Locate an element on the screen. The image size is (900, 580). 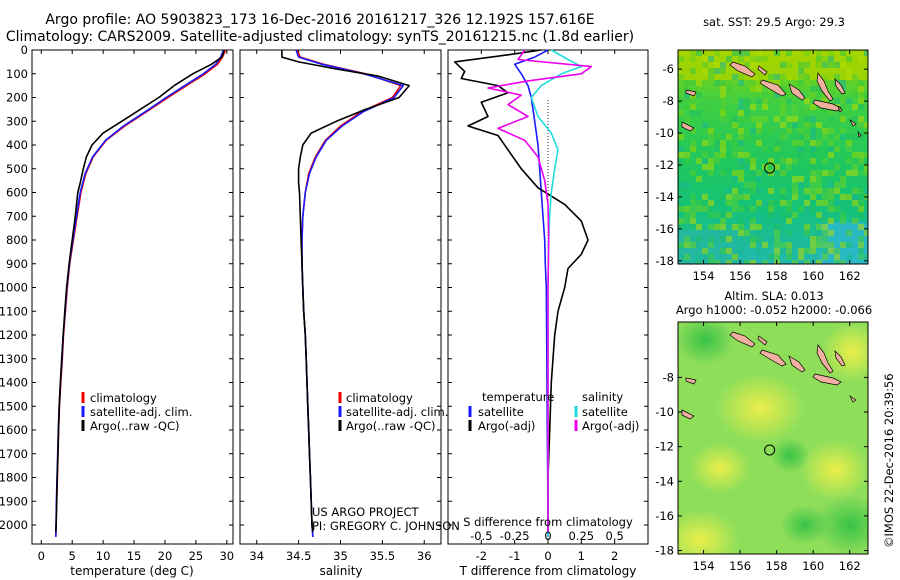
map-x-tick-label: 162 is located at coordinates (850, 566).